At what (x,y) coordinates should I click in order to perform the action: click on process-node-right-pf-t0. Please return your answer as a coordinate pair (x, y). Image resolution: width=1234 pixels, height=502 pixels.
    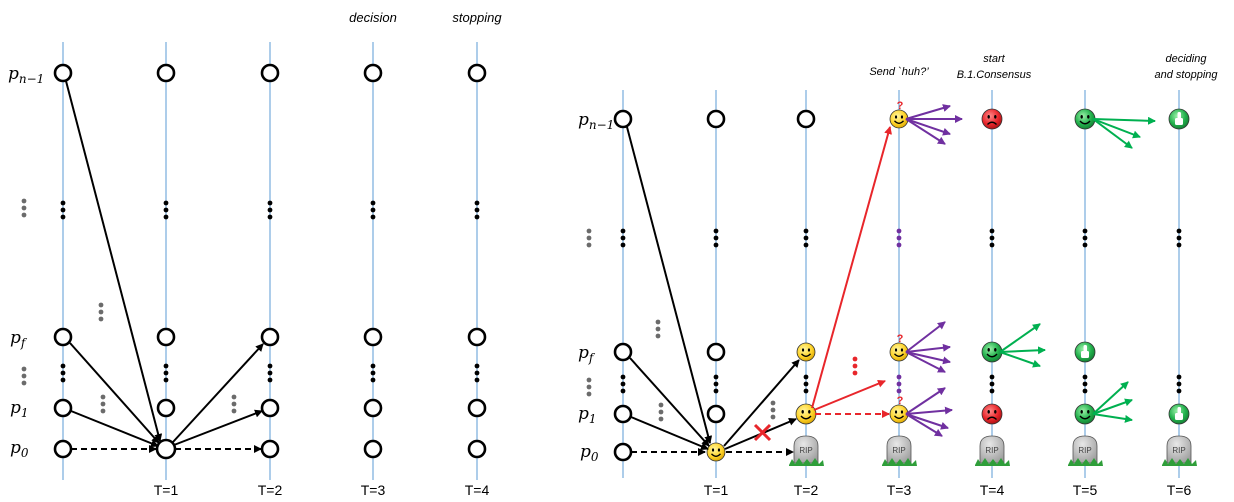
    Looking at the image, I should click on (623, 352).